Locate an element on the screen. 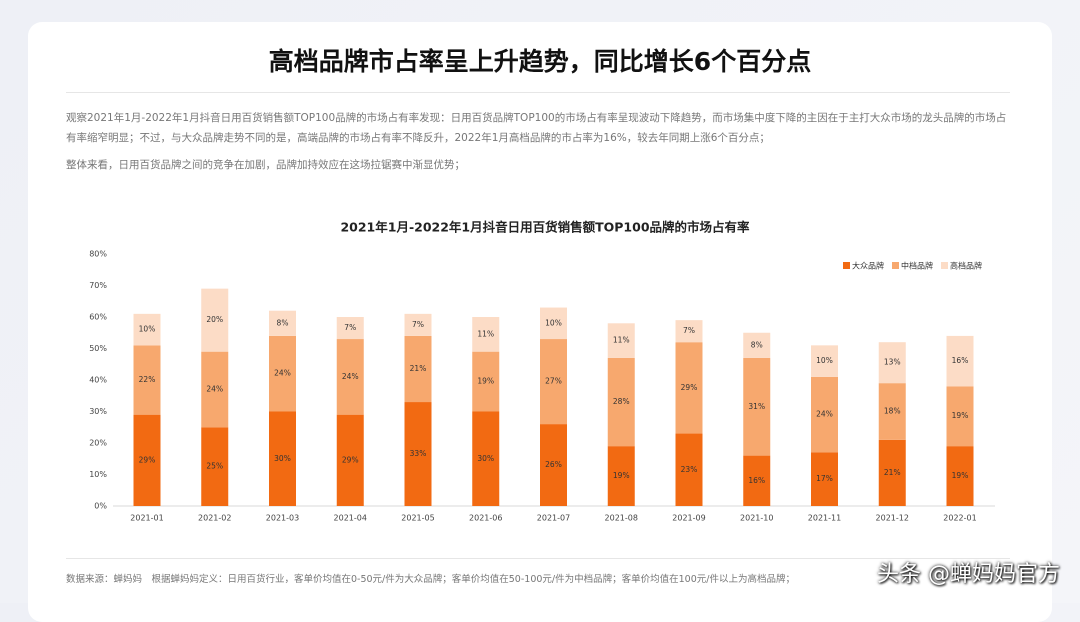 This screenshot has height=622, width=1080. x-tick-label: 2021-12 is located at coordinates (892, 518).